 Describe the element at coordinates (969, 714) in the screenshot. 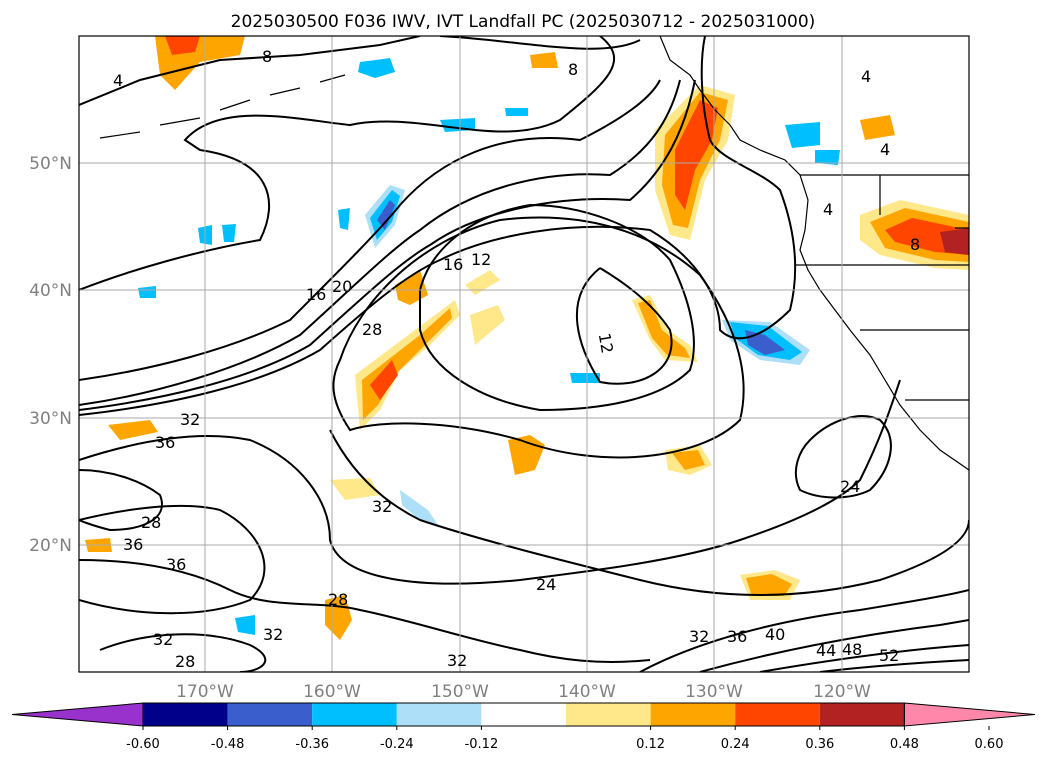

I see `colorbar-extend-max` at that location.